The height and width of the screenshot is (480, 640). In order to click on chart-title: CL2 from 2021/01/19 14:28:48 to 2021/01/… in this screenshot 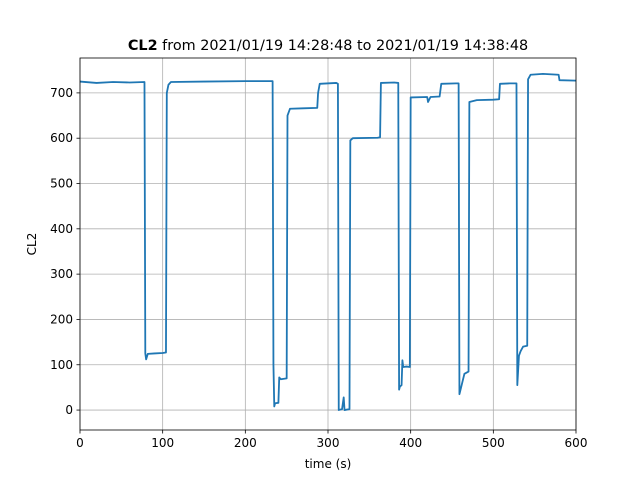, I will do `click(328, 46)`.